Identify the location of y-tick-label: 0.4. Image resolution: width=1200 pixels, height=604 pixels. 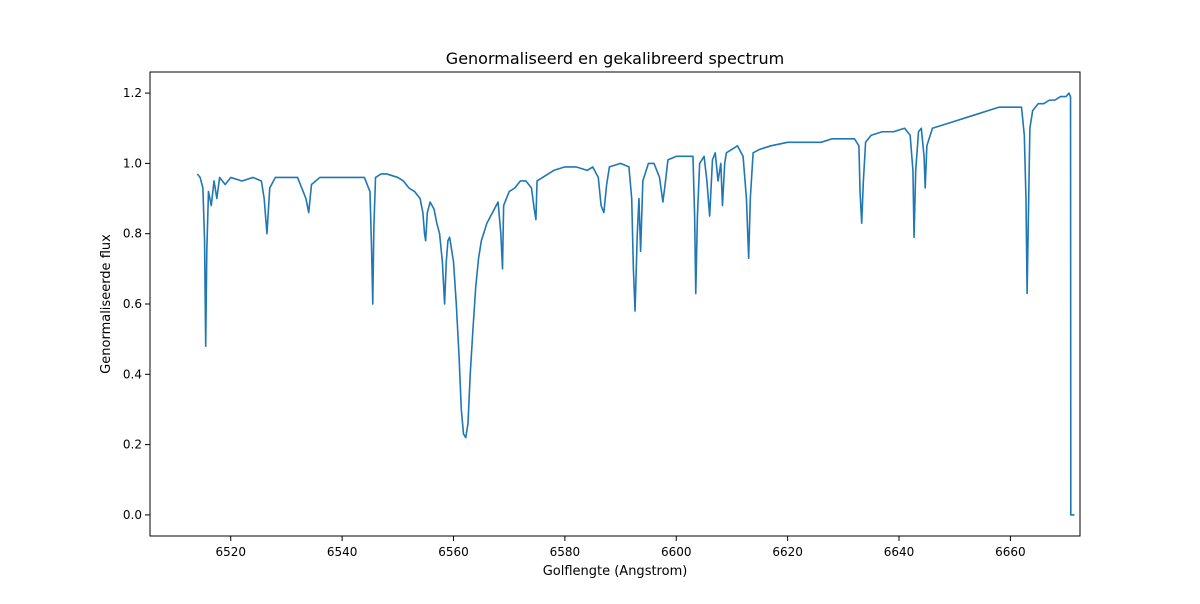
(132, 374).